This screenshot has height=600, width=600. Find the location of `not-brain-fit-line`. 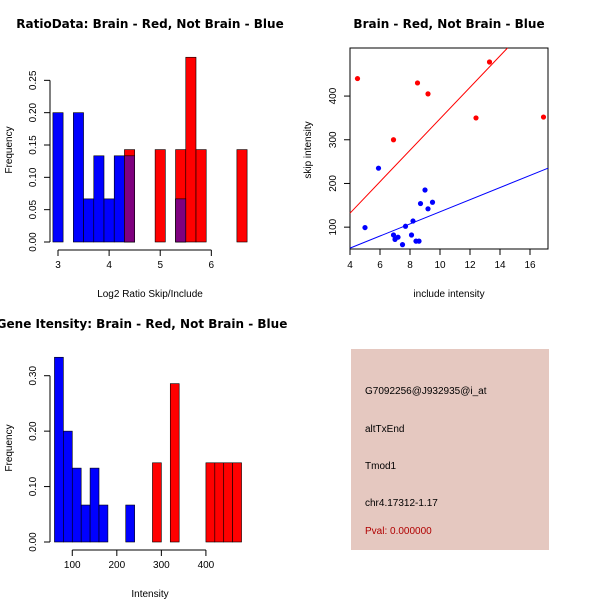

not-brain-fit-line is located at coordinates (449, 208).